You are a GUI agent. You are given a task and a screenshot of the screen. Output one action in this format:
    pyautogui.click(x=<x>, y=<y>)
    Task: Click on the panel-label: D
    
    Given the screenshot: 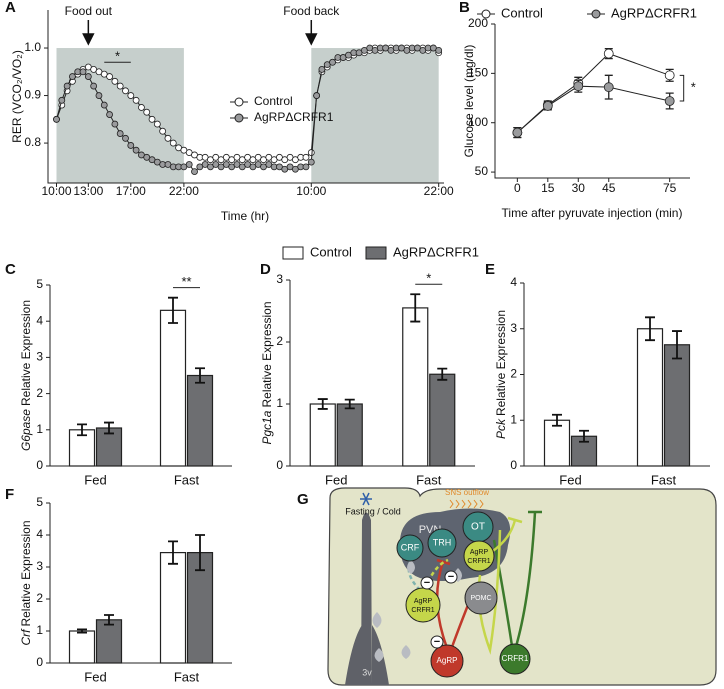 What is the action you would take?
    pyautogui.click(x=265, y=269)
    